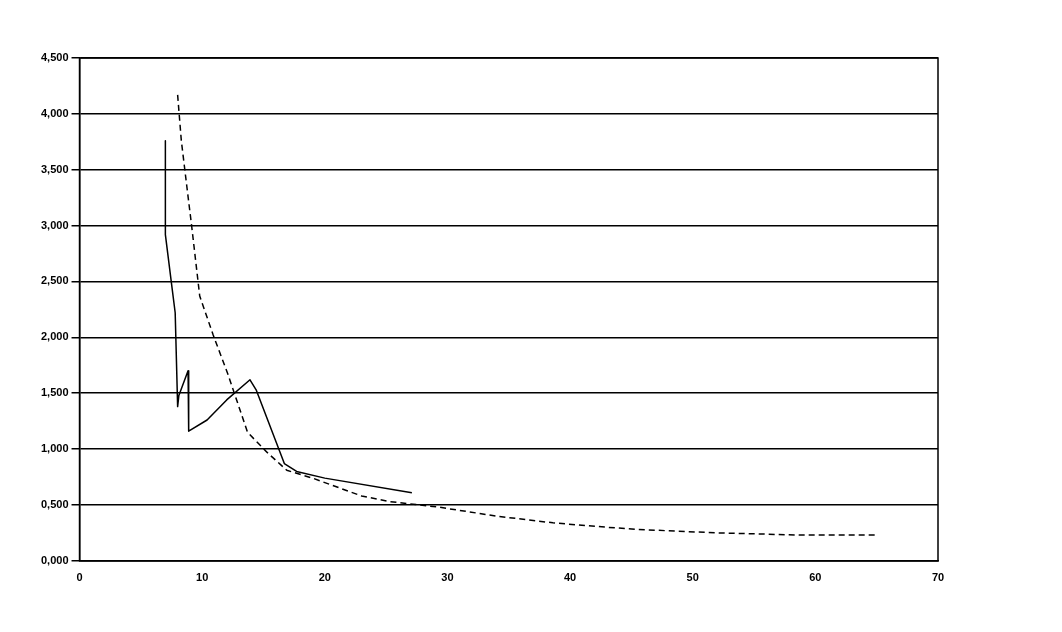 The image size is (1062, 632). What do you see at coordinates (55, 559) in the screenshot?
I see `y-tick-label: 0,000` at bounding box center [55, 559].